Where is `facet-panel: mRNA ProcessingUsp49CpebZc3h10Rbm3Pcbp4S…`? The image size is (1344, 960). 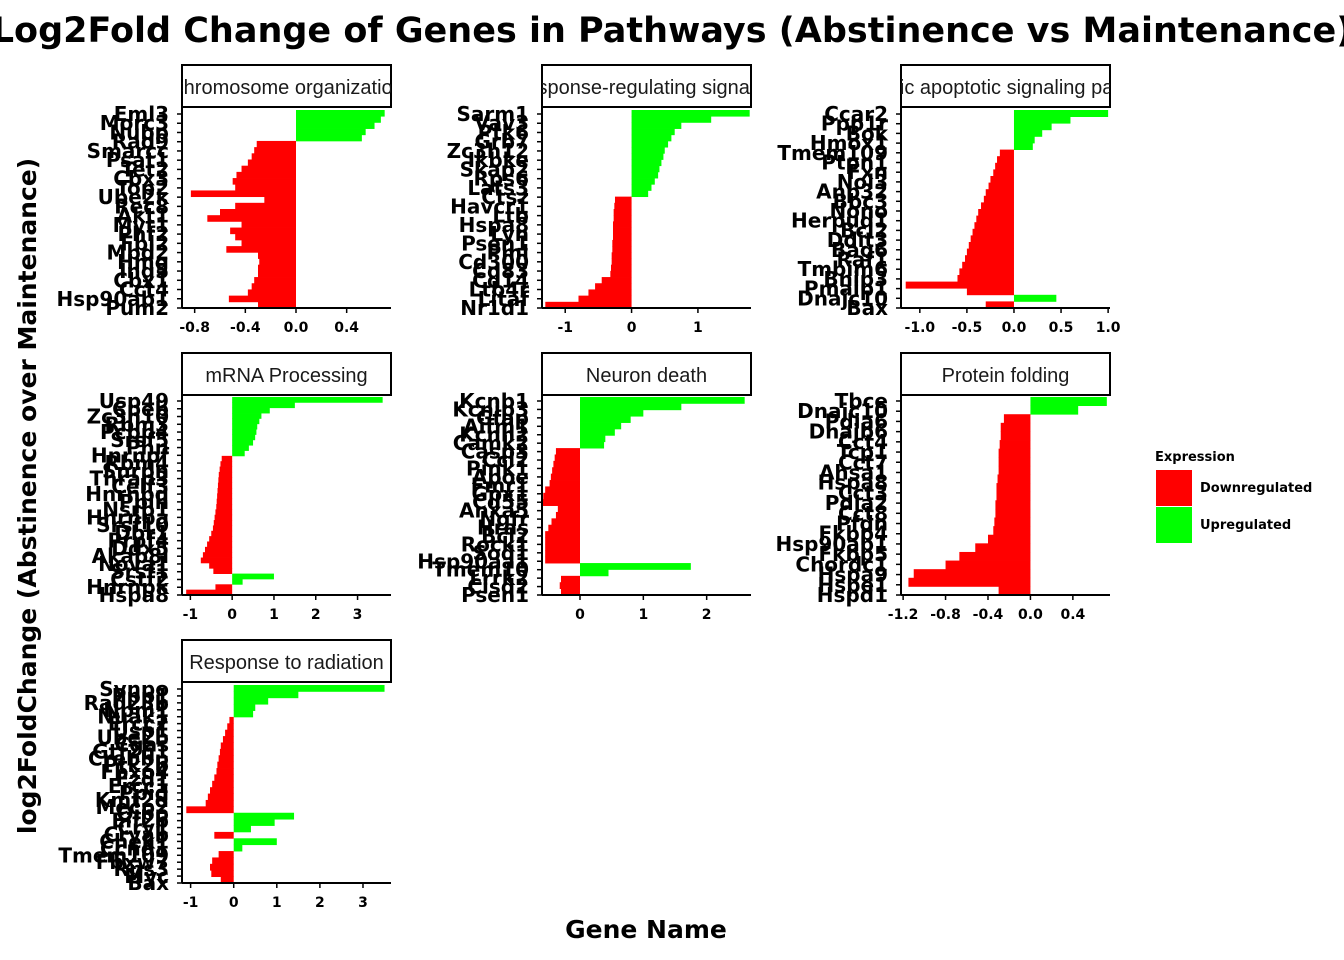 facet-panel: mRNA ProcessingUsp49CpebZc3h10Rbm3Pcbp4S… is located at coordinates (238, 487).